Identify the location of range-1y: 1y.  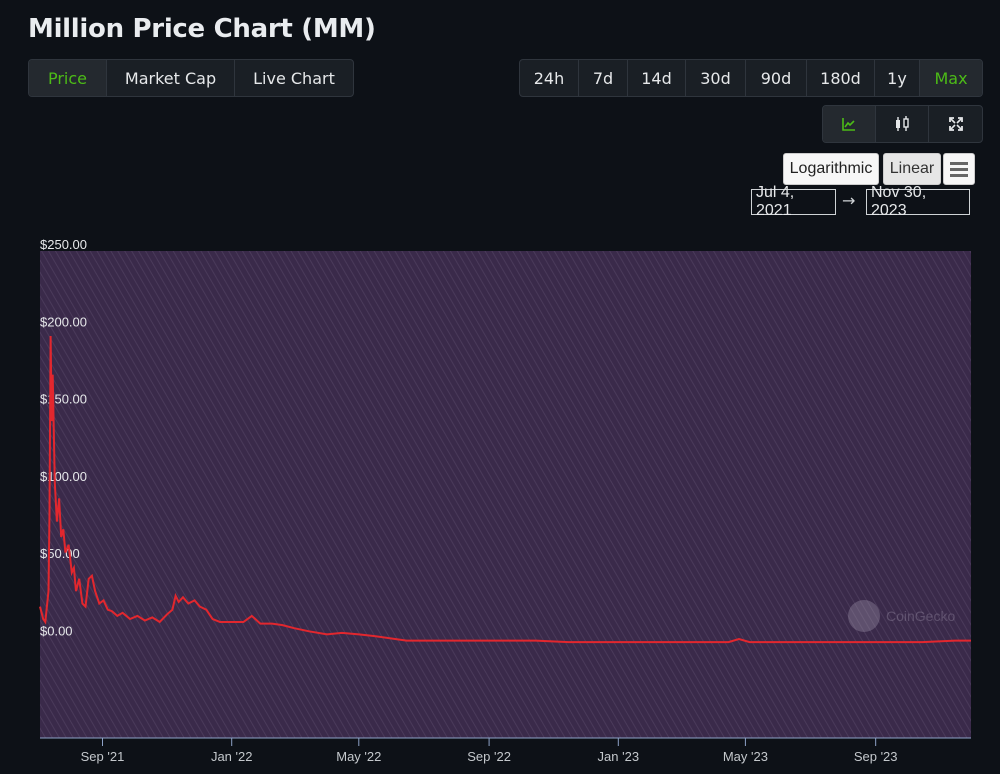
(897, 78).